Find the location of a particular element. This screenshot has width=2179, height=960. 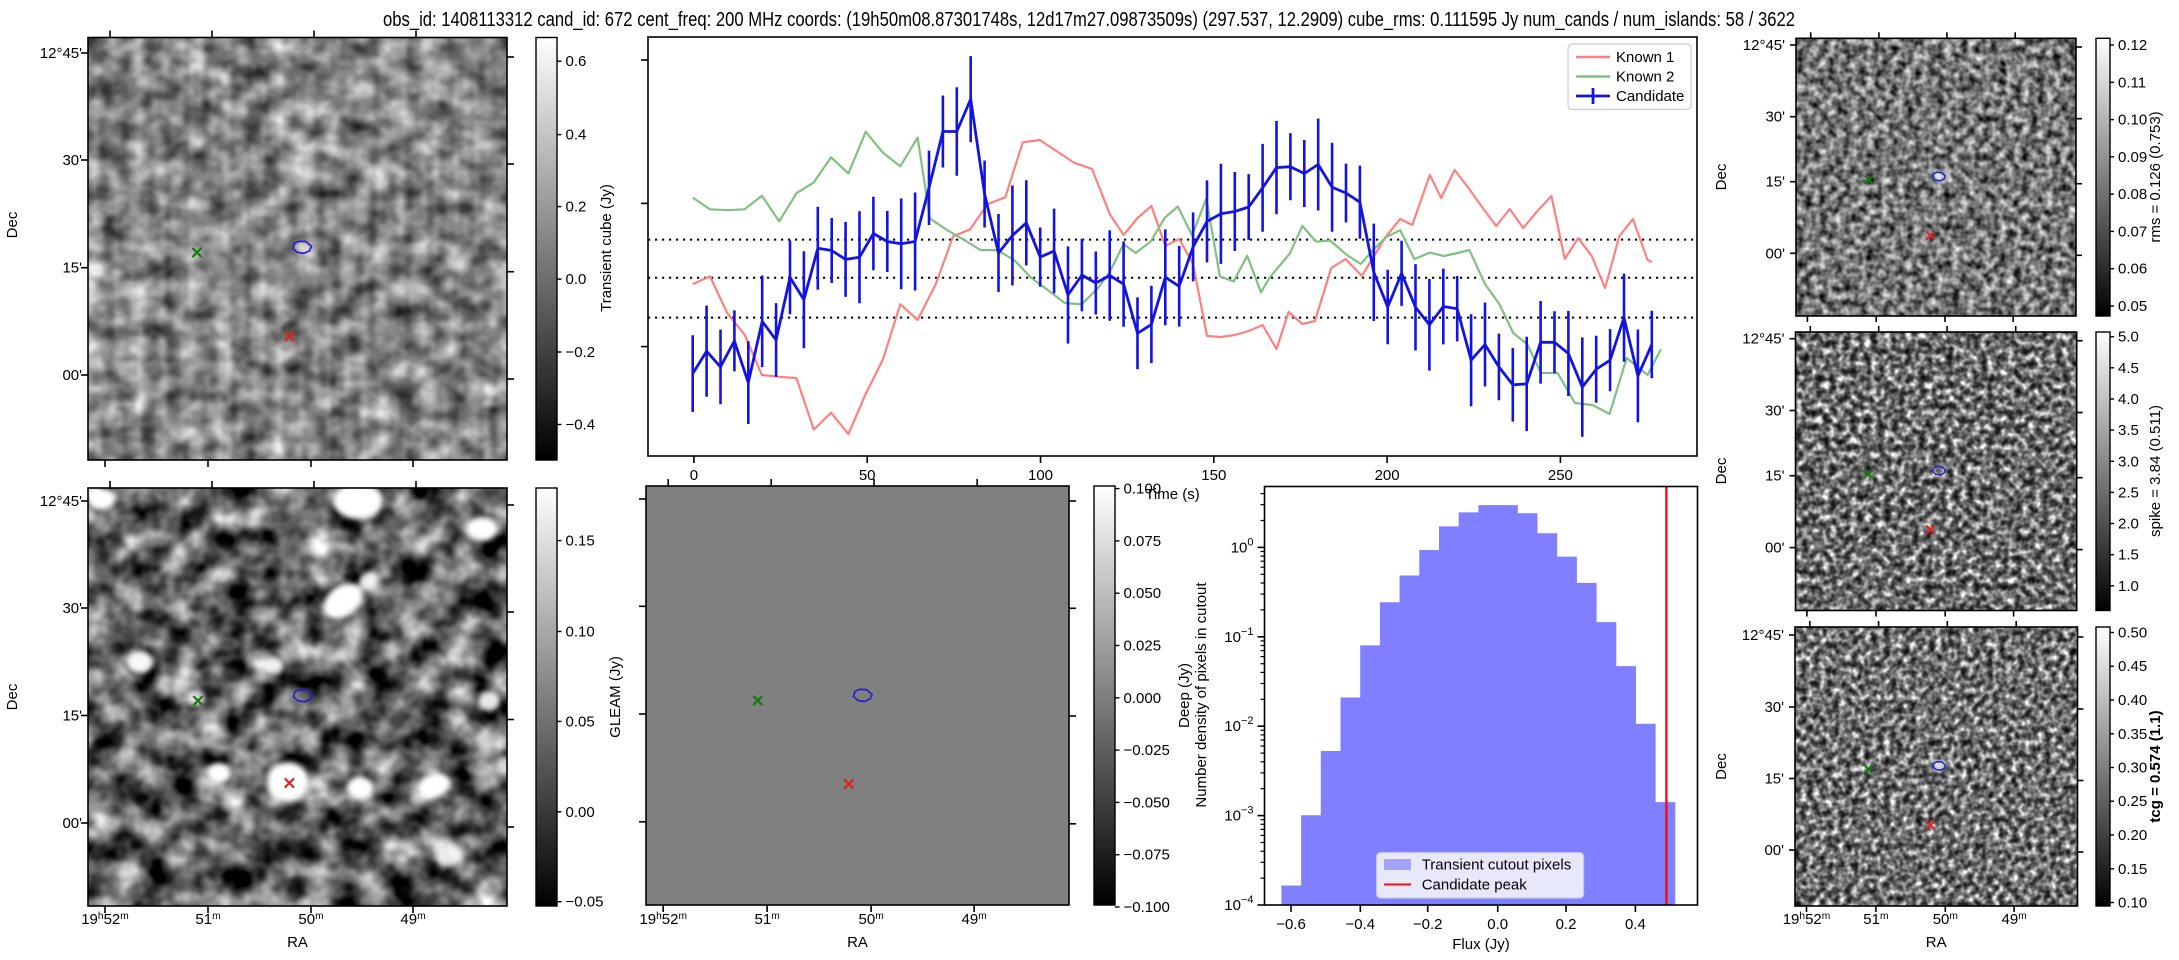

svg-text: tcg = 0.574 (1.1) is located at coordinates (2155, 766).